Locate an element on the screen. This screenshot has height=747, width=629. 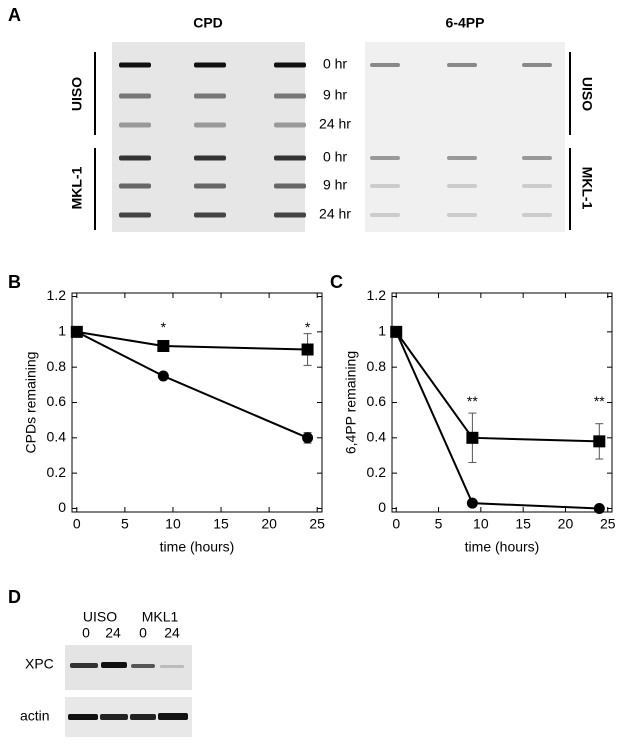
blot-title: CPD is located at coordinates (208, 23).